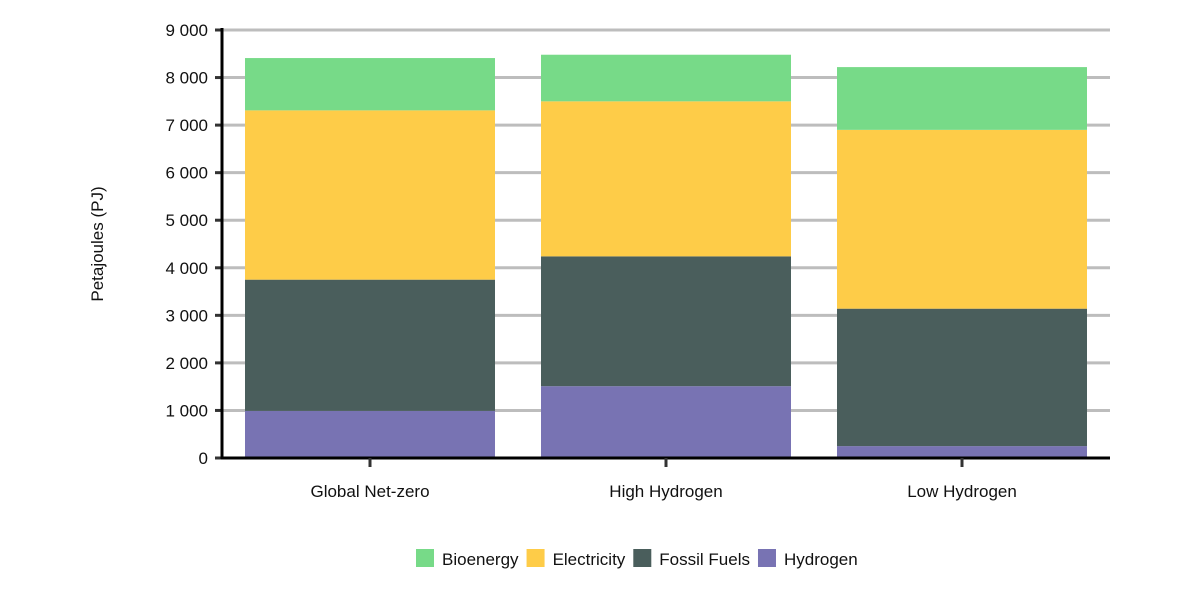 The height and width of the screenshot is (605, 1200). Describe the element at coordinates (186, 78) in the screenshot. I see `y-tick-label: 8 000` at that location.